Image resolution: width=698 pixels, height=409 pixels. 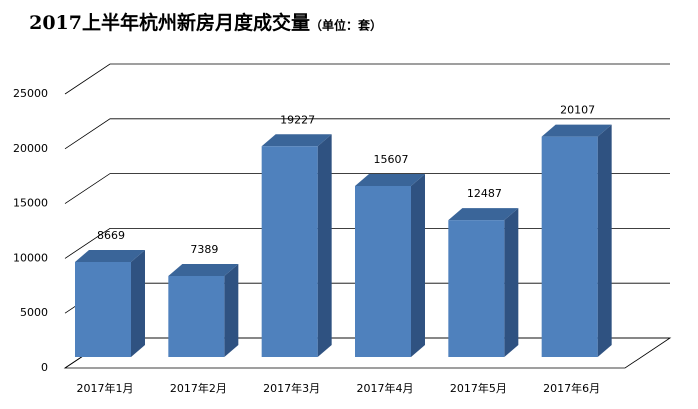 What do you see at coordinates (30, 148) in the screenshot?
I see `y-tick-label: 20000` at bounding box center [30, 148].